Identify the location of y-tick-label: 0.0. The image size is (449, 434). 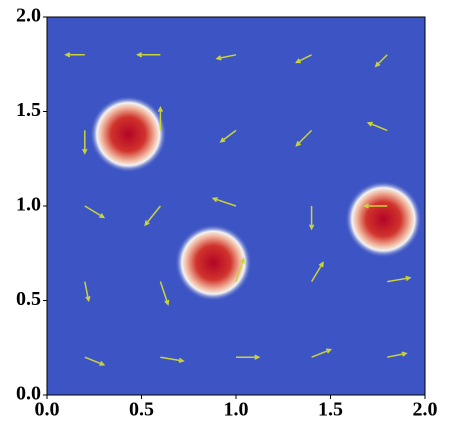
(28, 394).